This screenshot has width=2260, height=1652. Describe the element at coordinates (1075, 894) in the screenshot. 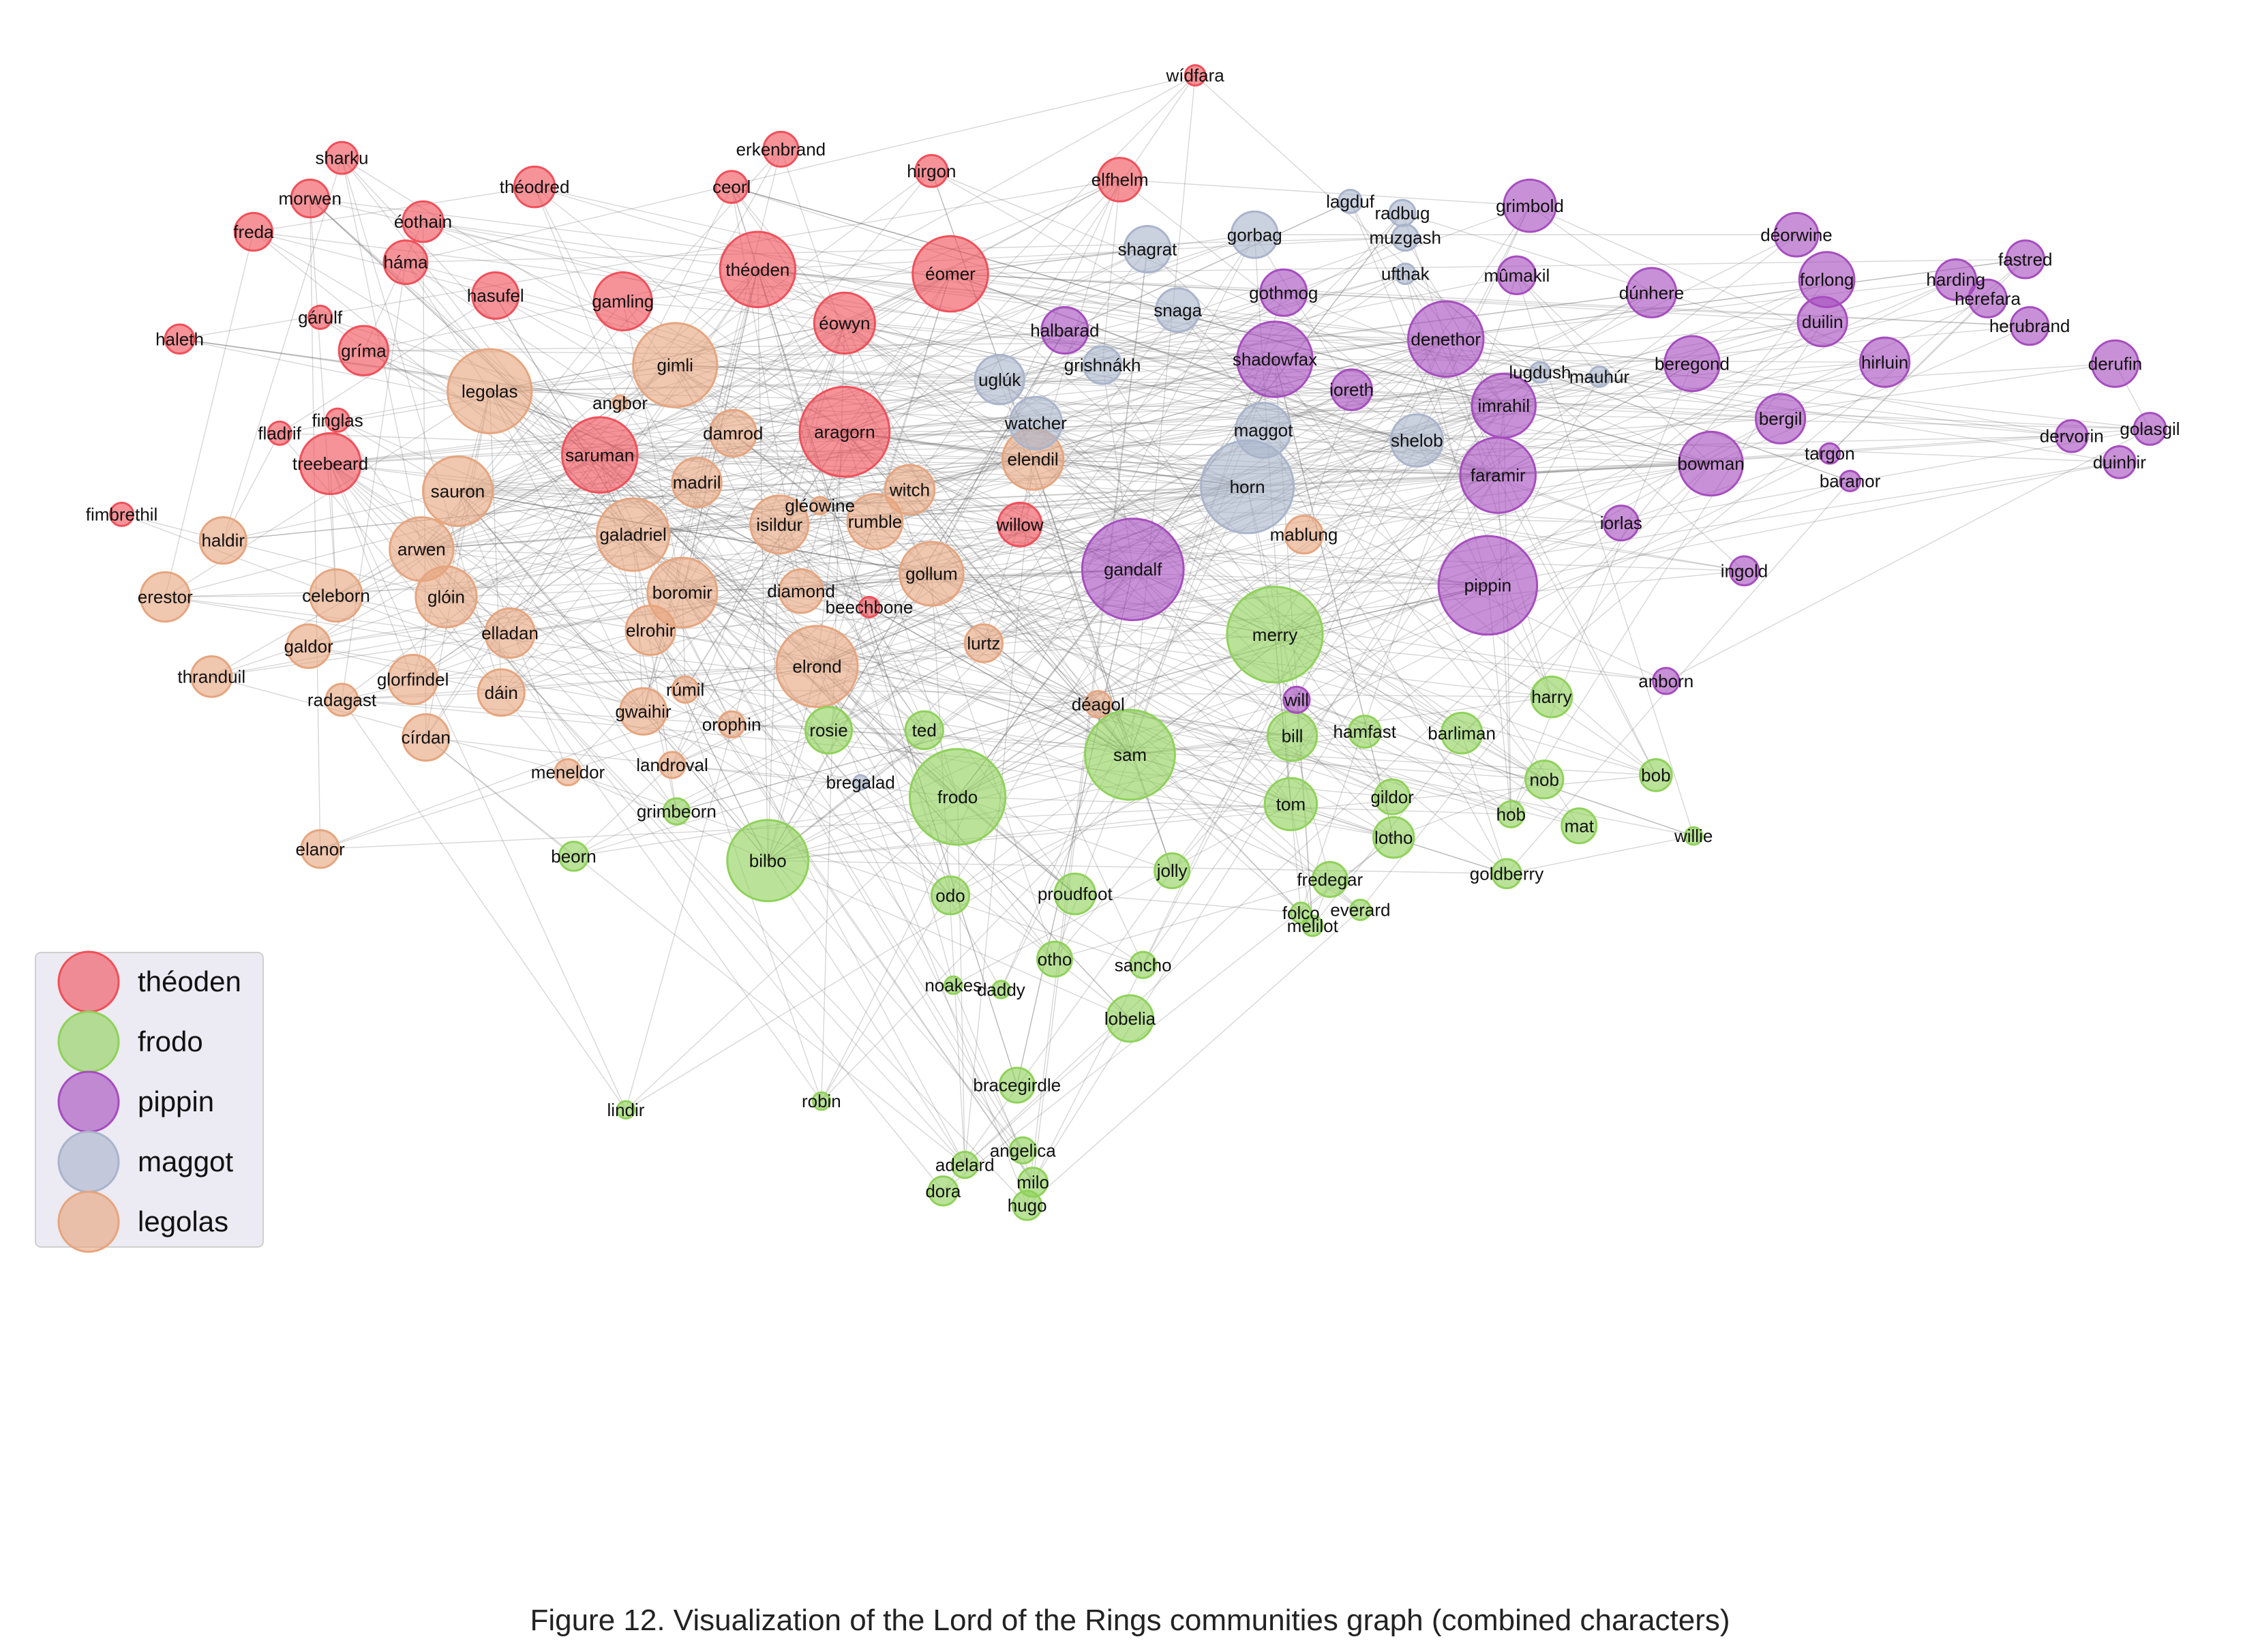

I see `node-label: proudfoot` at that location.